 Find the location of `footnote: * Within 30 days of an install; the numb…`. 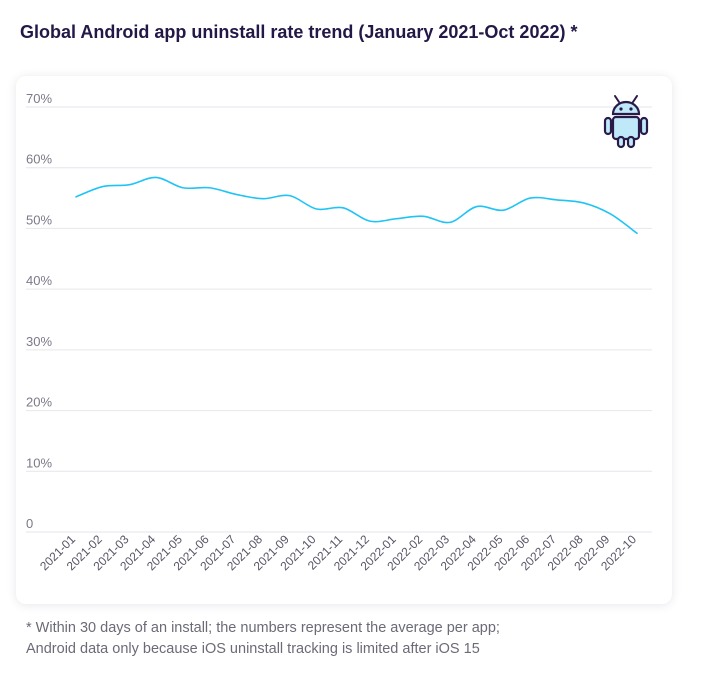

footnote: * Within 30 days of an install; the numb… is located at coordinates (366, 639).